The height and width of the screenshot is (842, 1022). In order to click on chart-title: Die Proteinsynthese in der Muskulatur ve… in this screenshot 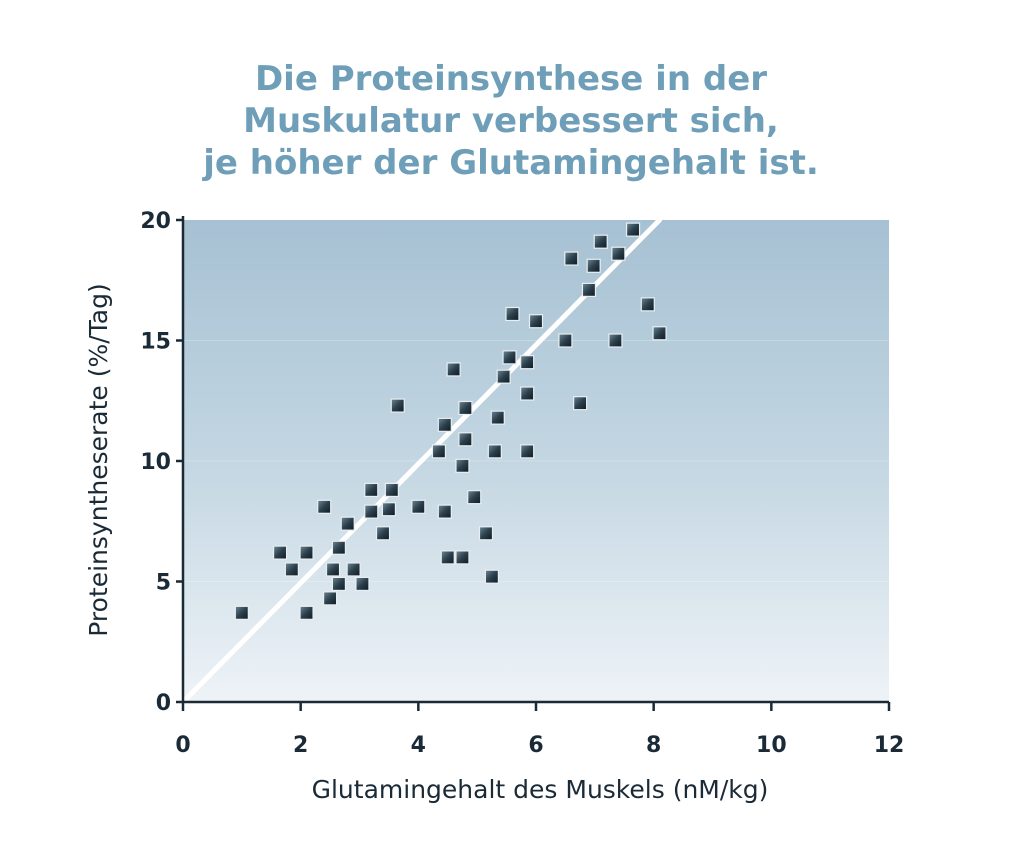, I will do `click(511, 121)`.